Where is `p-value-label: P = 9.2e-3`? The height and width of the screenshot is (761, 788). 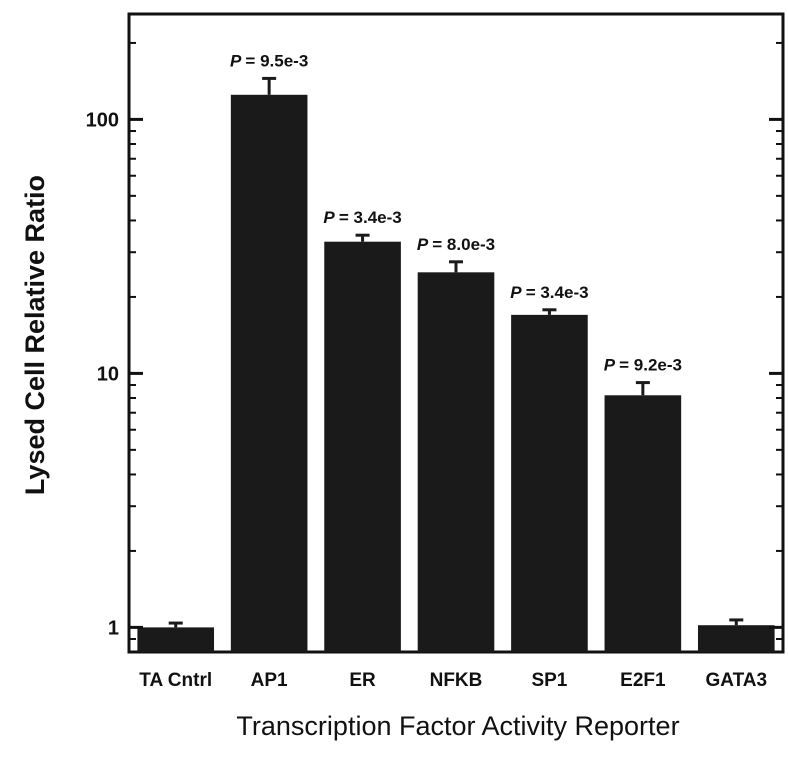 p-value-label: P = 9.2e-3 is located at coordinates (643, 365).